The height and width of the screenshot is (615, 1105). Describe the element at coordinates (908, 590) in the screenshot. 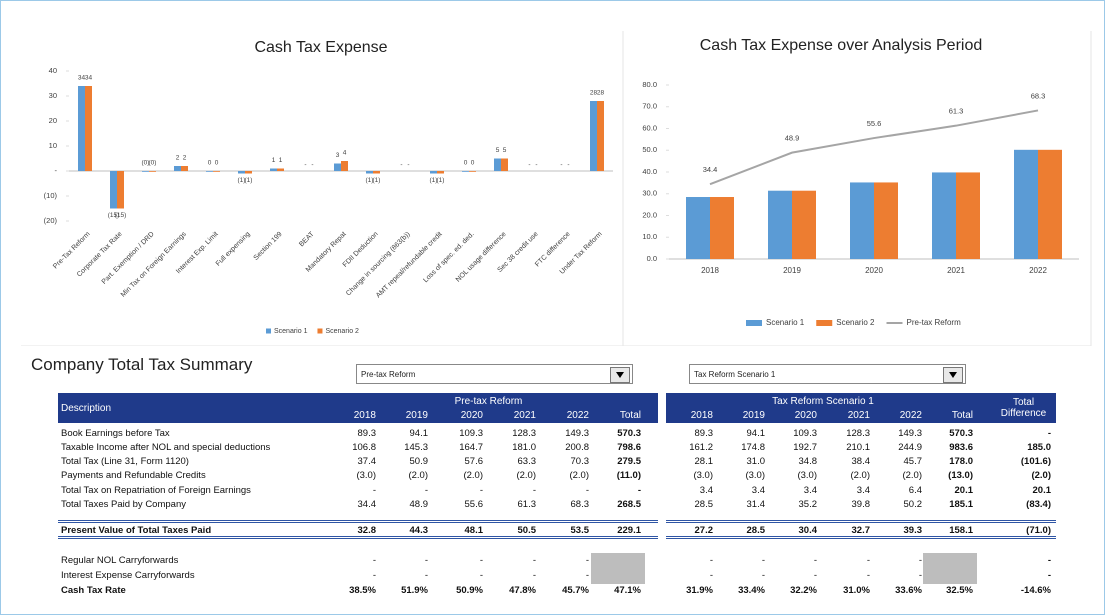

I see `table-cell: 33.6%` at that location.